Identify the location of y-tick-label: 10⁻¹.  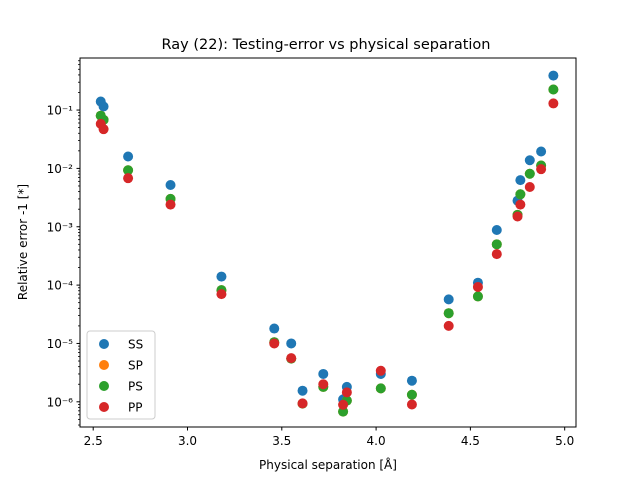
(60, 111).